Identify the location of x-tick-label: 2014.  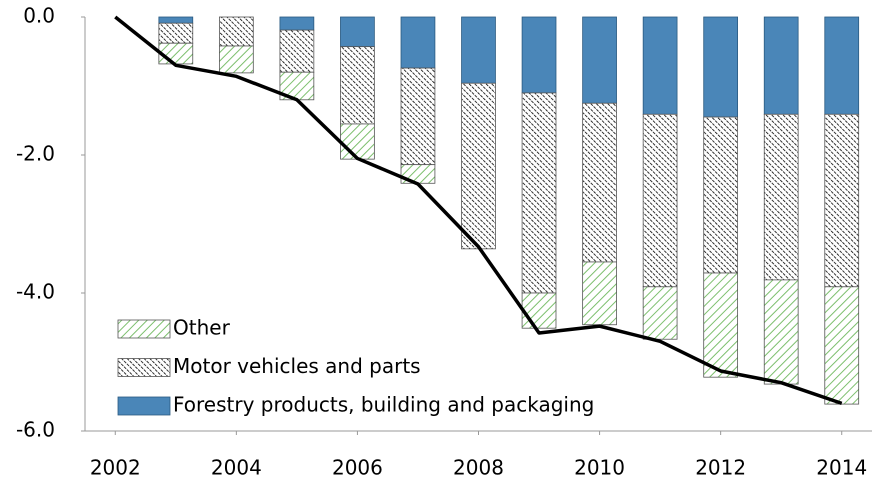
(841, 468).